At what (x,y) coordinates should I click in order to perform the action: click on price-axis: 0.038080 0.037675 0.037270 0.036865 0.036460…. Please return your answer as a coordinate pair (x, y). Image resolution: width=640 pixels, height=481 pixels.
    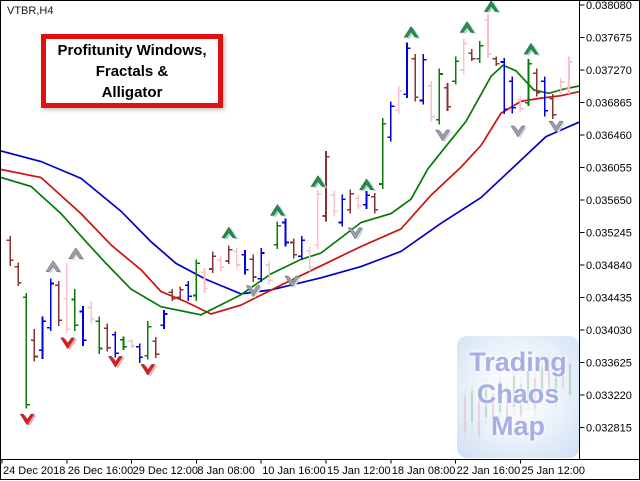
    Looking at the image, I should click on (605, 218).